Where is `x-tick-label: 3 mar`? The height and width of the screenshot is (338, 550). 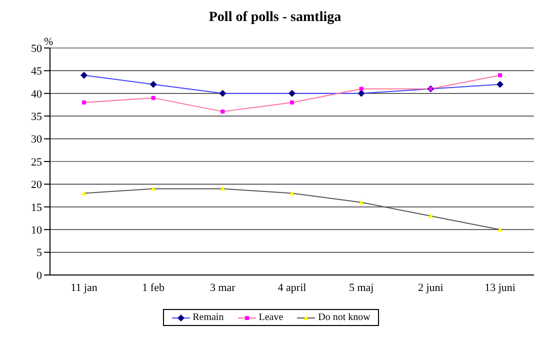
x-tick-label: 3 mar is located at coordinates (223, 288).